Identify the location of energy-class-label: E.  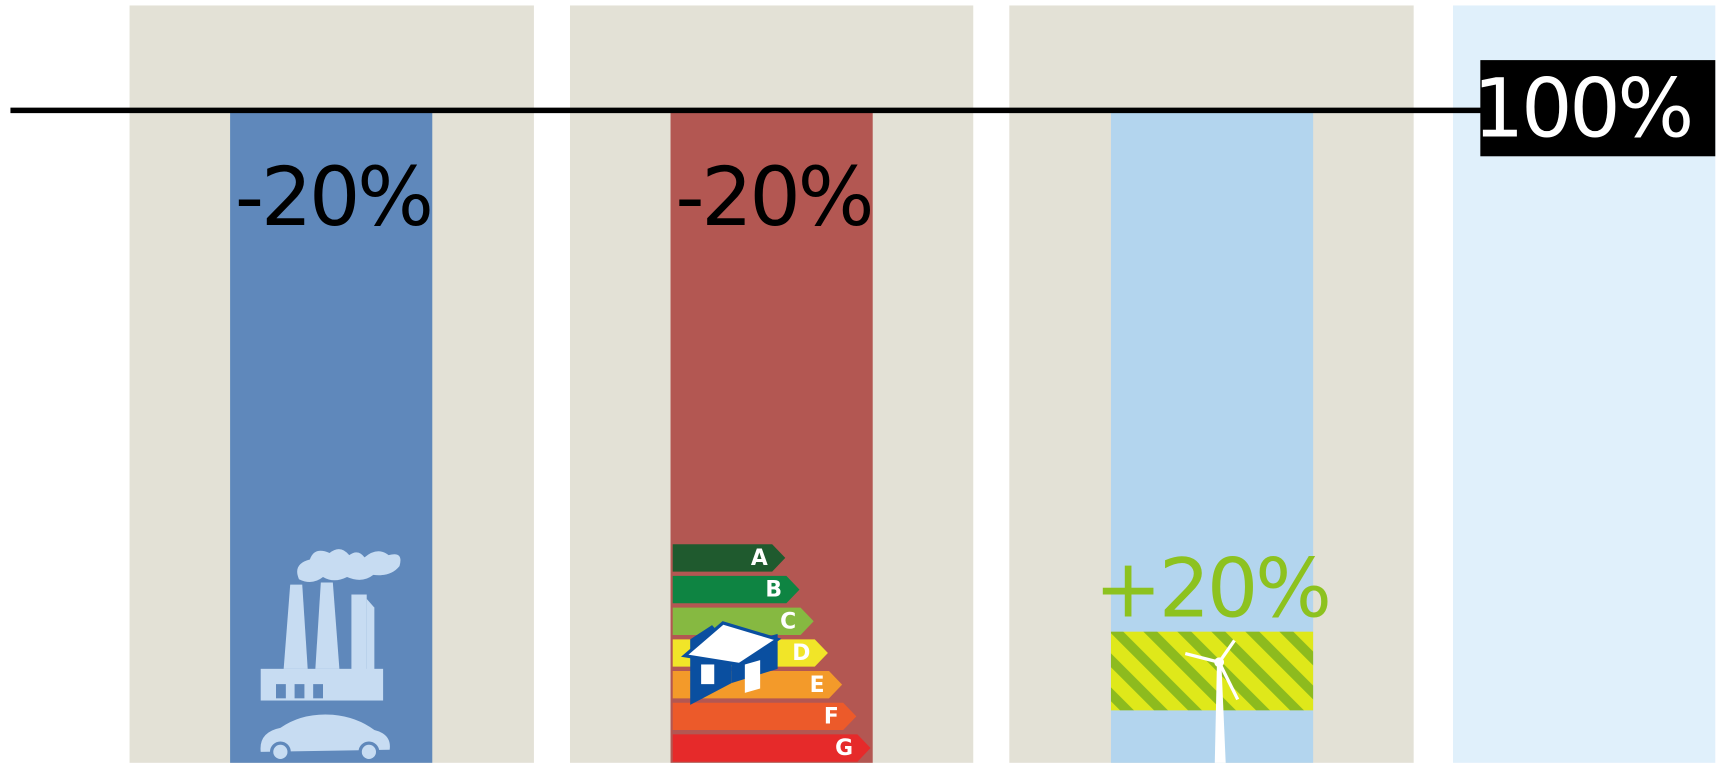
(817, 685).